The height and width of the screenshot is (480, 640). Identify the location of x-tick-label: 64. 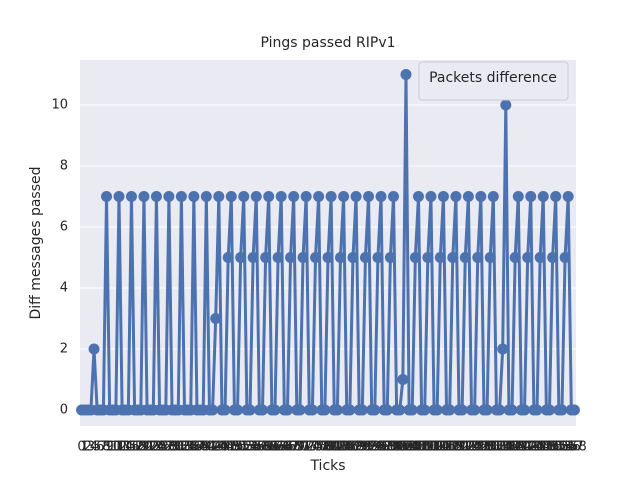
(281, 447).